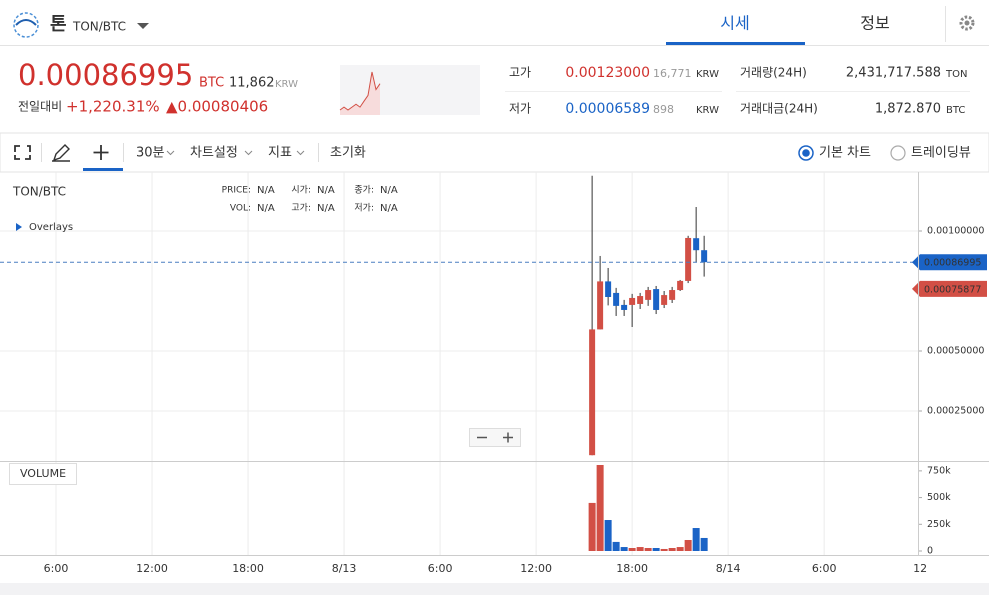 The height and width of the screenshot is (595, 989). What do you see at coordinates (874, 23) in the screenshot?
I see `tab: 정보` at bounding box center [874, 23].